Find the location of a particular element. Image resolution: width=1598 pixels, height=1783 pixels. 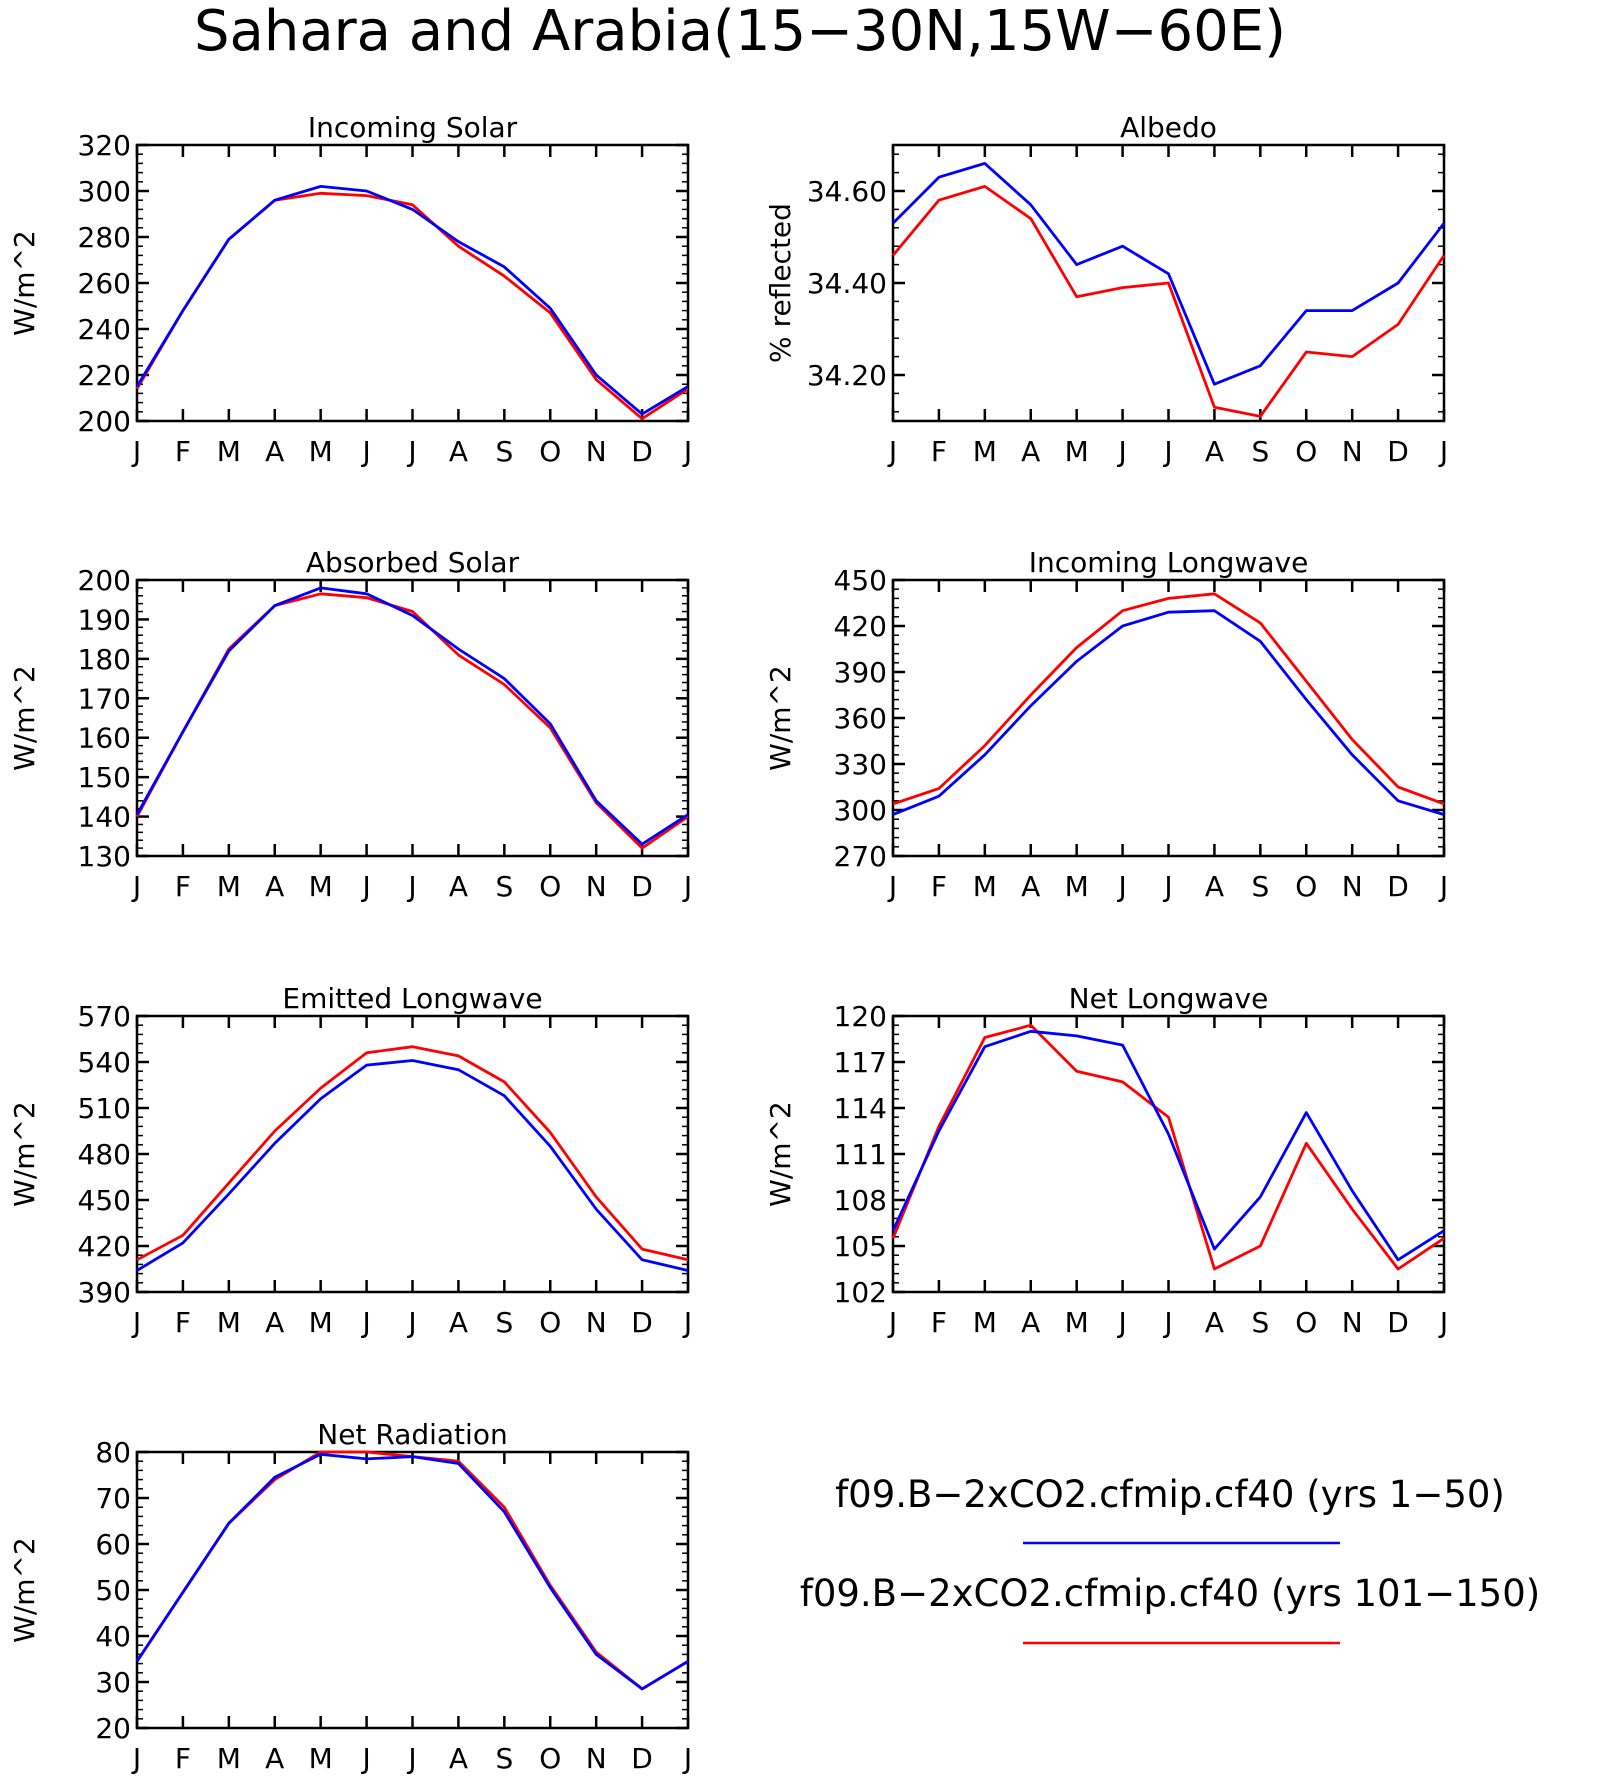

y-axis-label: % reflected is located at coordinates (780, 283).